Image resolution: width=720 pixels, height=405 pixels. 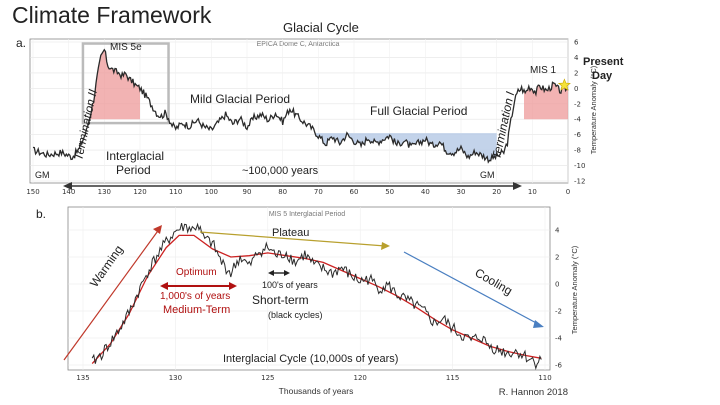 I want to click on panel-a-x-tick-label: 50, so click(x=389, y=192).